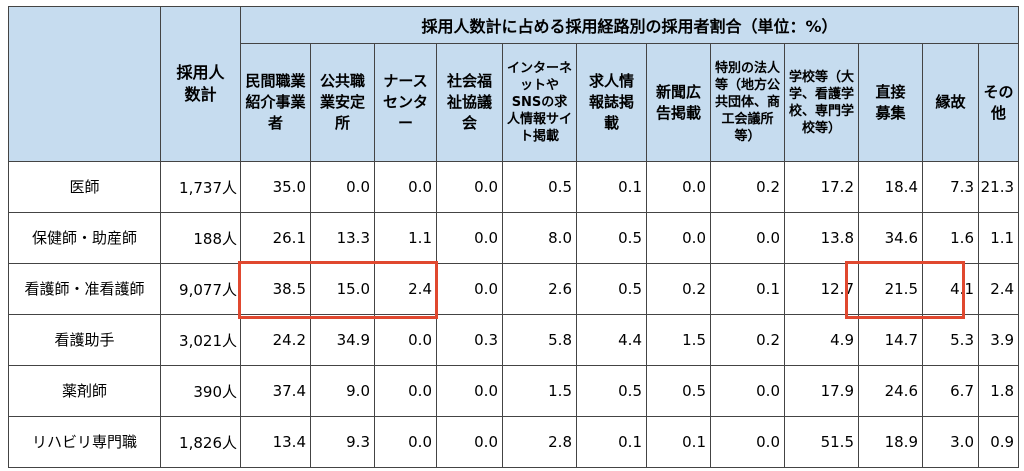  Describe the element at coordinates (821, 391) in the screenshot. I see `value-cell: 17.9` at that location.